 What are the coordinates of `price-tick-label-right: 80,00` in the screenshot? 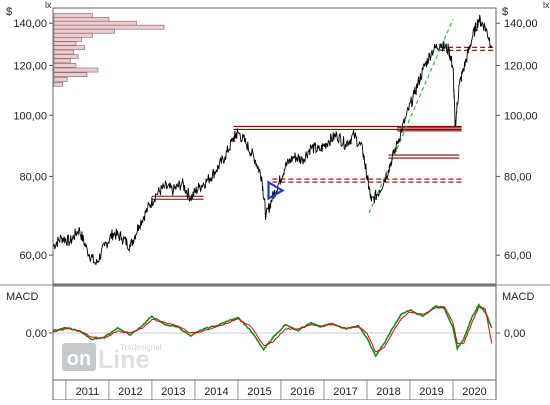 It's located at (518, 177).